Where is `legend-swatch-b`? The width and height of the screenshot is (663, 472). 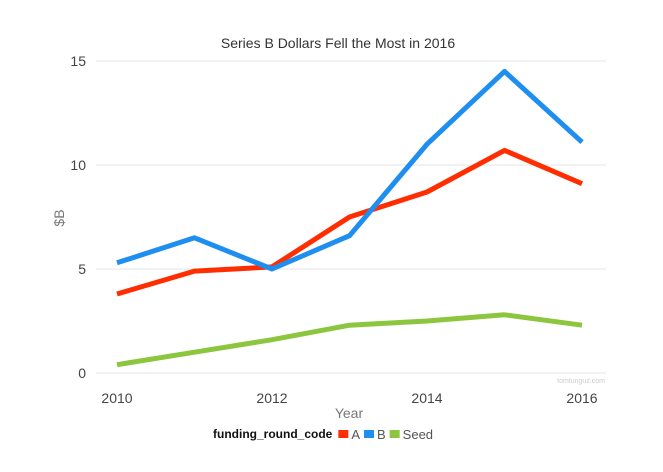 legend-swatch-b is located at coordinates (369, 434).